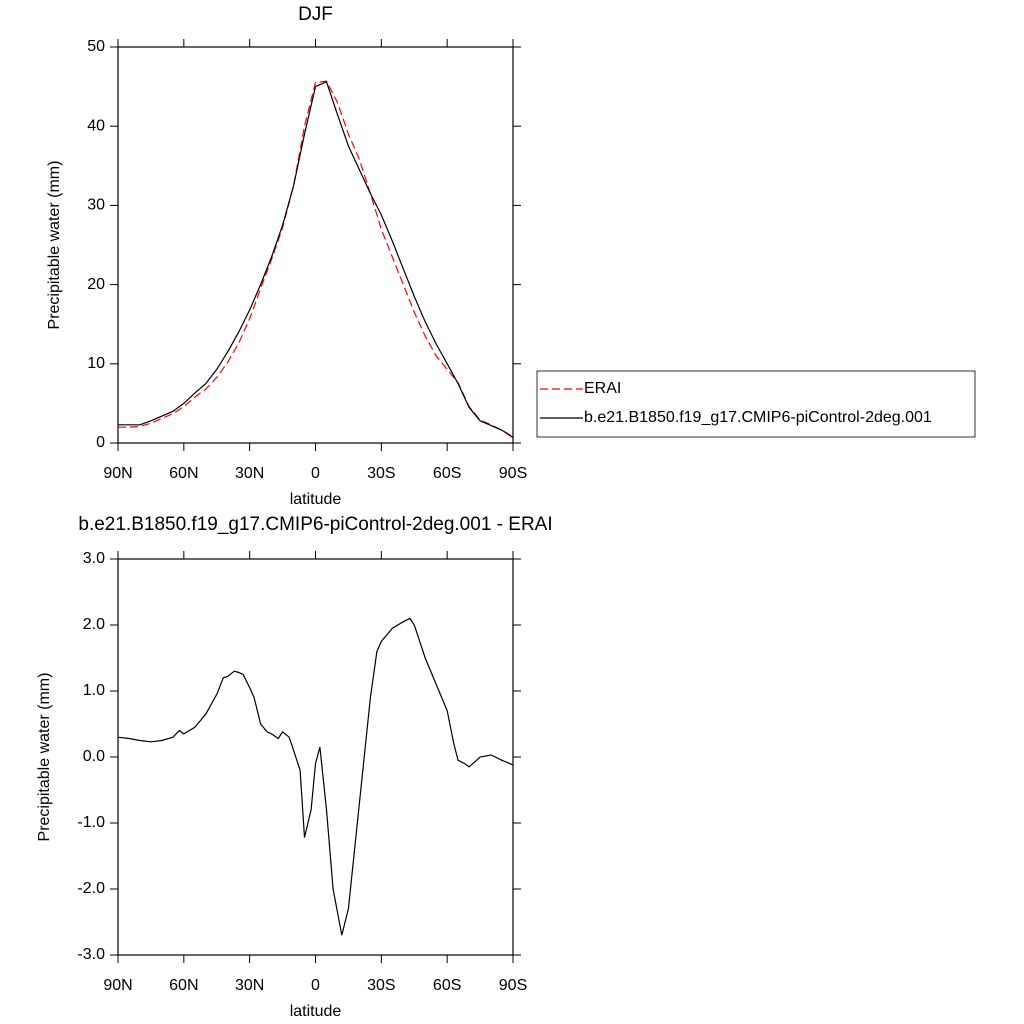 The width and height of the screenshot is (1024, 1024). I want to click on y-tick-label: -1.0, so click(91, 822).